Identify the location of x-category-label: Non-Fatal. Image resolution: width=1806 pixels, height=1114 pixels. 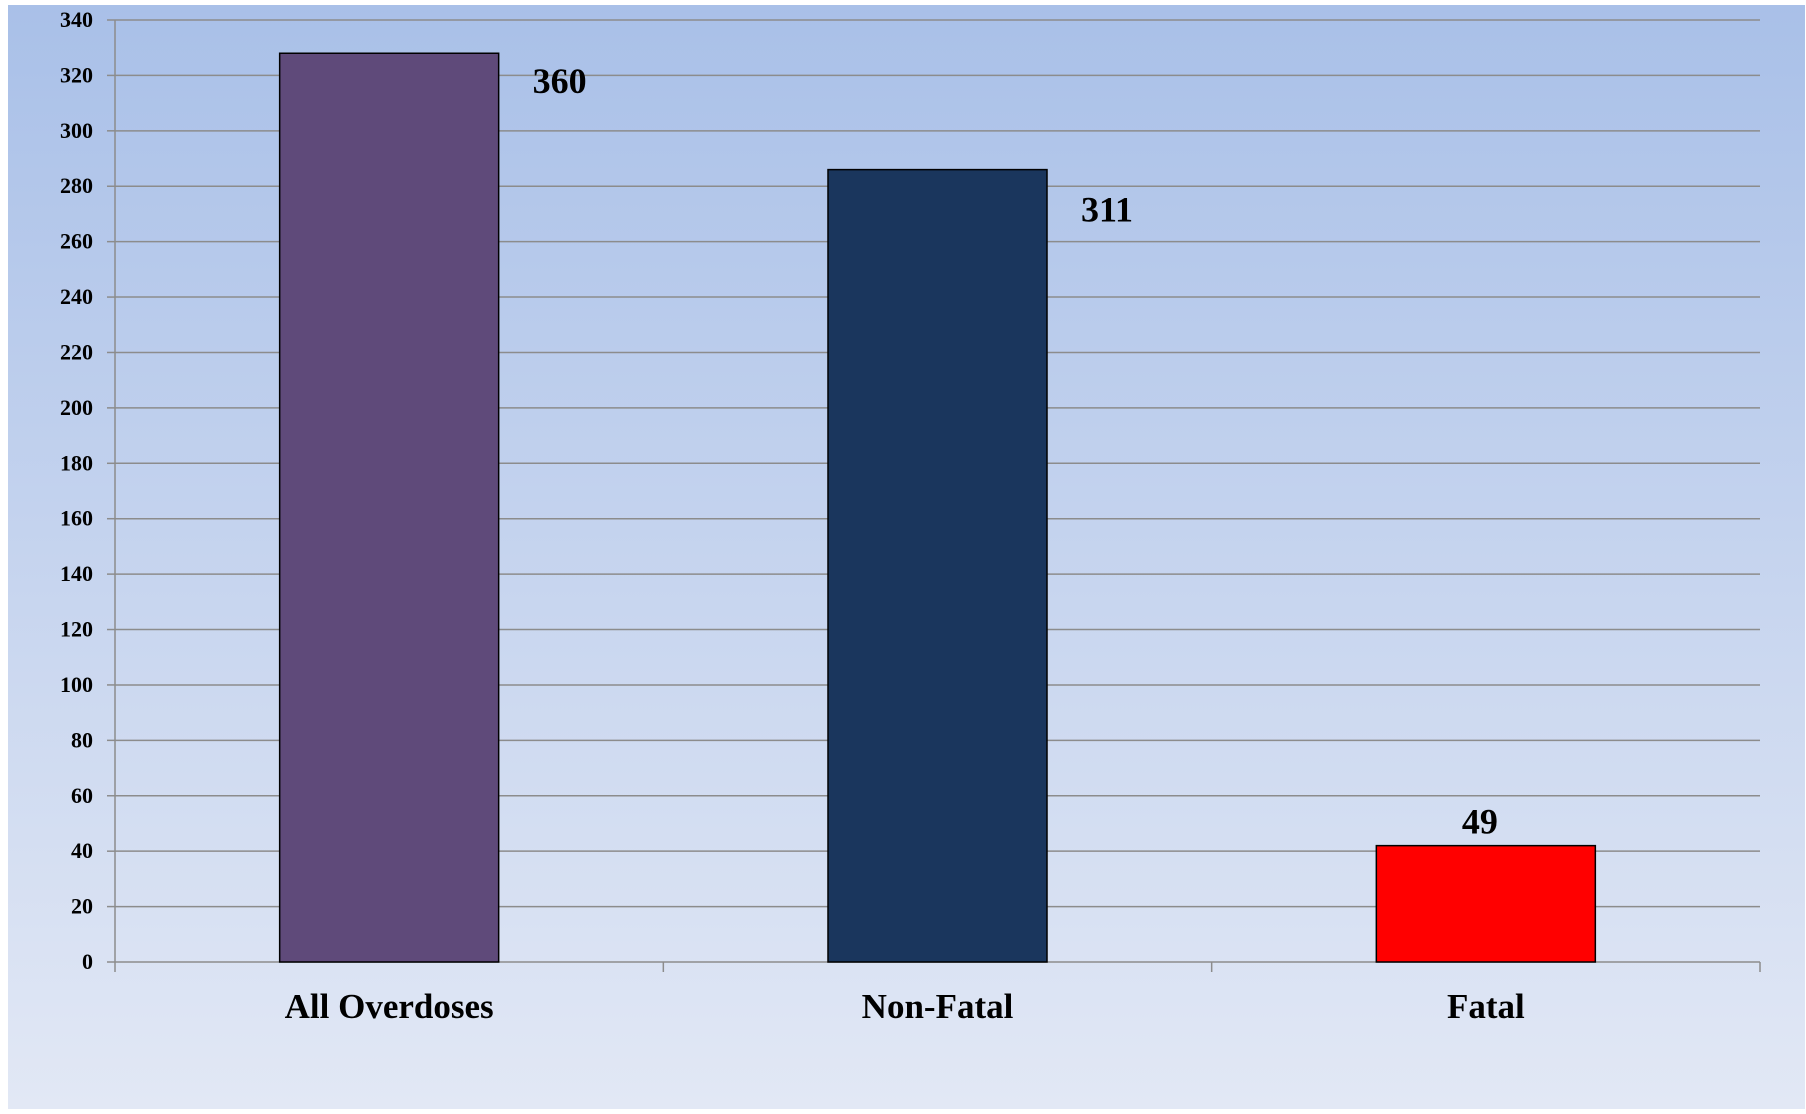
(938, 1006).